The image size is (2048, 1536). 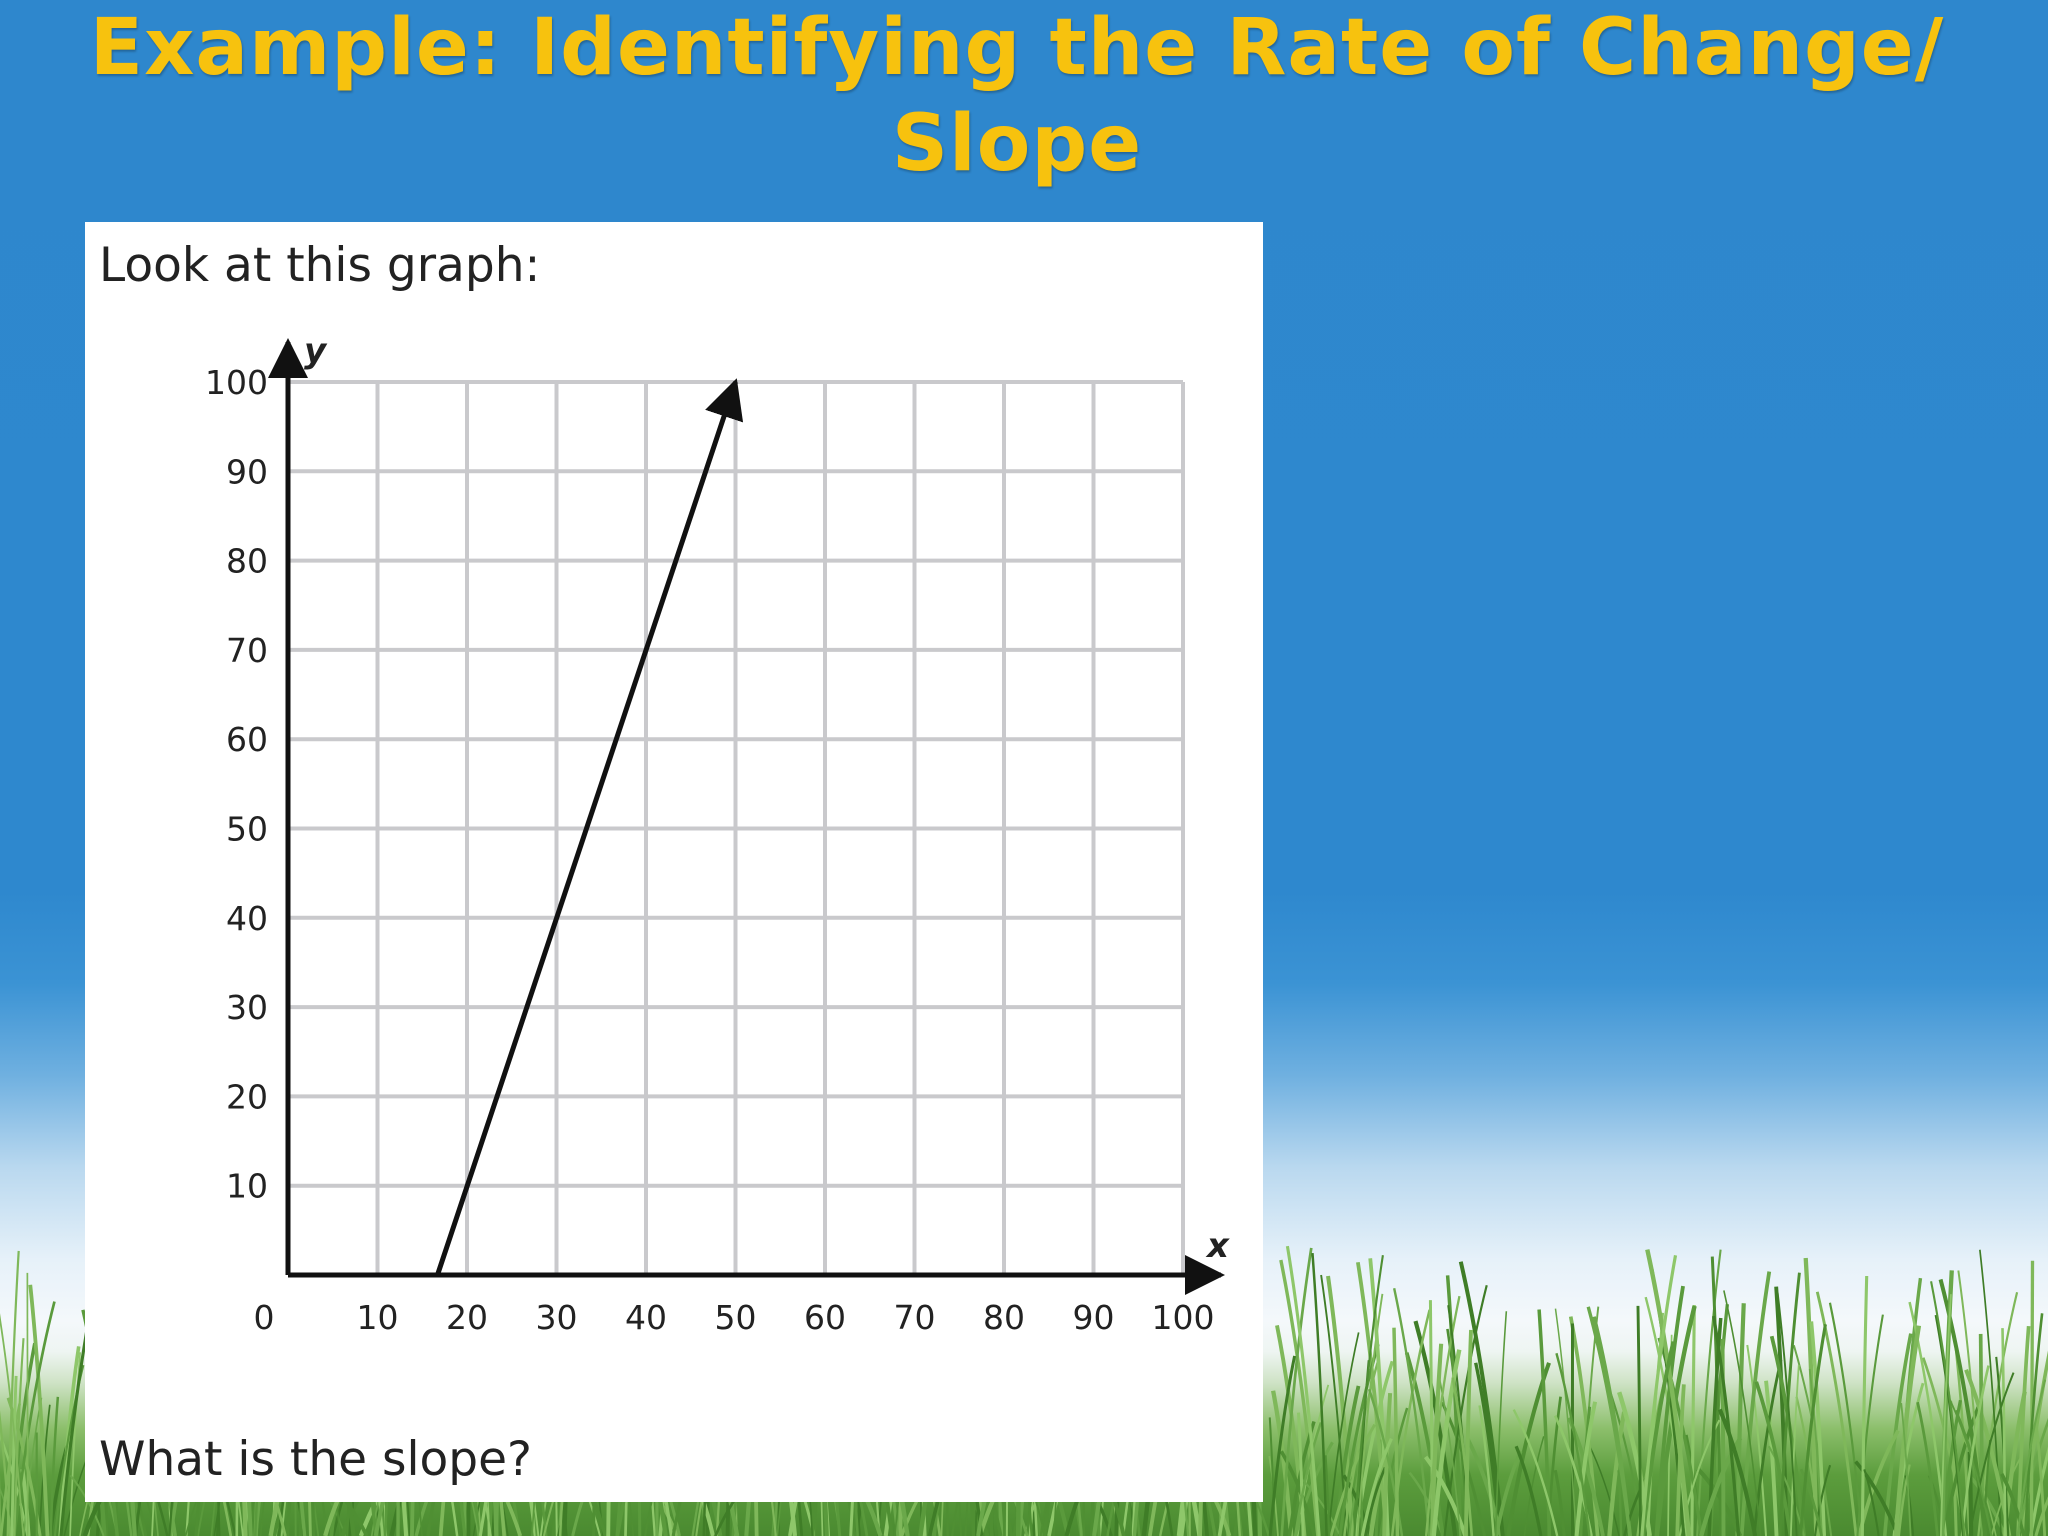 I want to click on x-tick-label: 50, so click(x=736, y=1317).